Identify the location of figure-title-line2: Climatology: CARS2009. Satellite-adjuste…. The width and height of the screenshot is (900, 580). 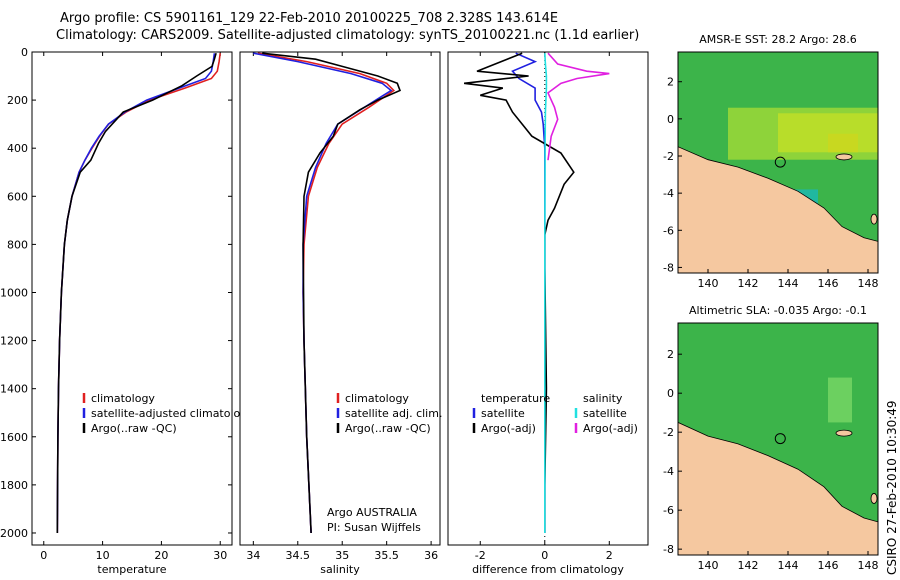
(348, 35).